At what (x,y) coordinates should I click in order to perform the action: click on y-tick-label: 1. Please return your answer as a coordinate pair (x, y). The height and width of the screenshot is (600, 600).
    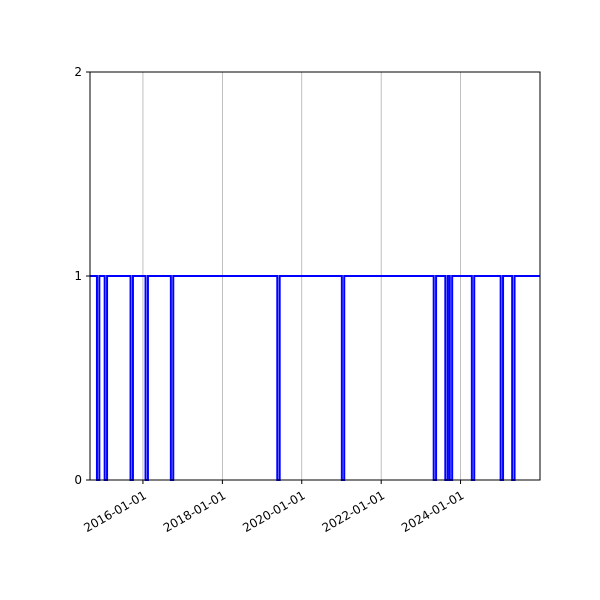
    Looking at the image, I should click on (78, 276).